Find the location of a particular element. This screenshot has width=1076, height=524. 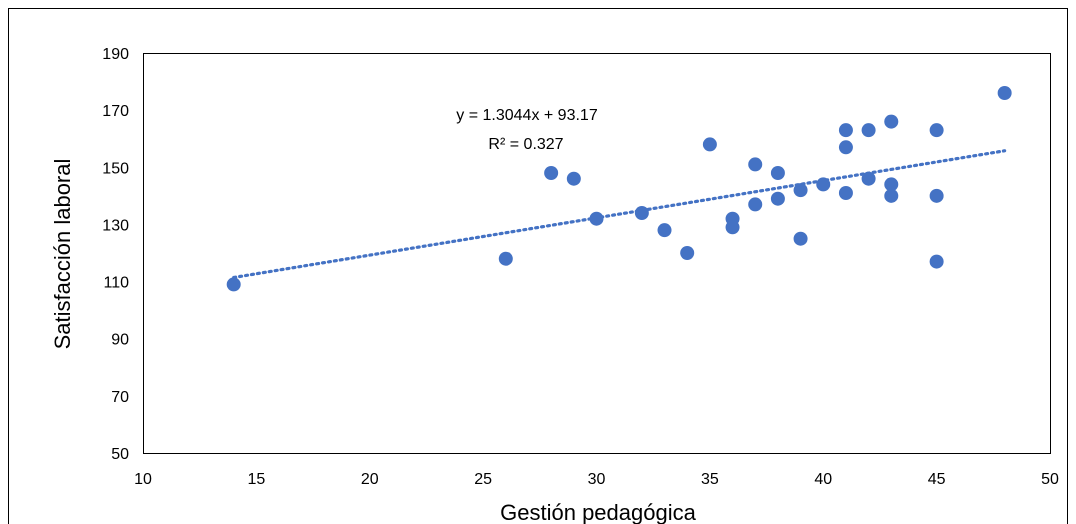

x-tick-label: 25 is located at coordinates (483, 479).